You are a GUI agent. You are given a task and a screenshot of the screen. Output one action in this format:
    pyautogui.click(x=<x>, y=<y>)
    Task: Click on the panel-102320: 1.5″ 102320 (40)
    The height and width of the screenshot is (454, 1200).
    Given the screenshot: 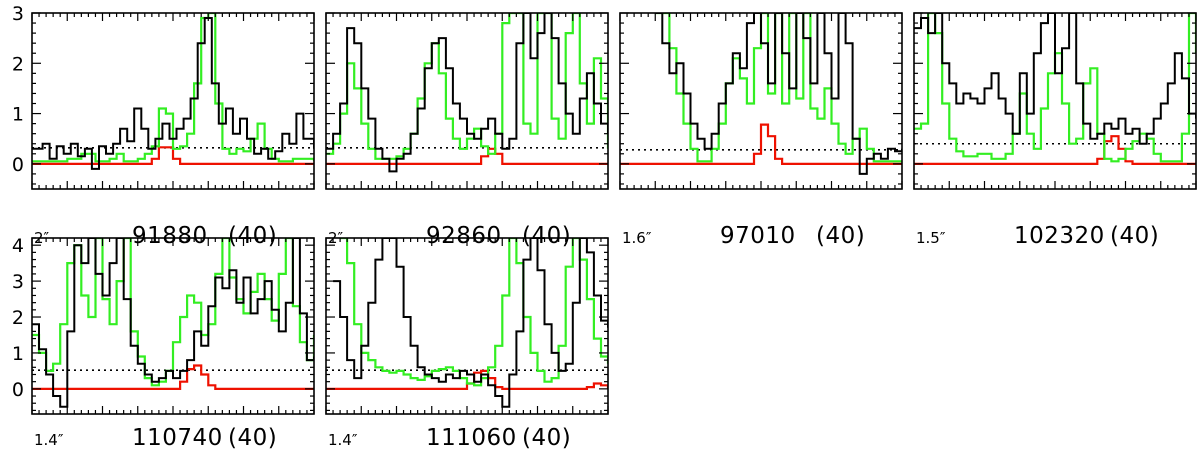 What is the action you would take?
    pyautogui.click(x=1055, y=130)
    